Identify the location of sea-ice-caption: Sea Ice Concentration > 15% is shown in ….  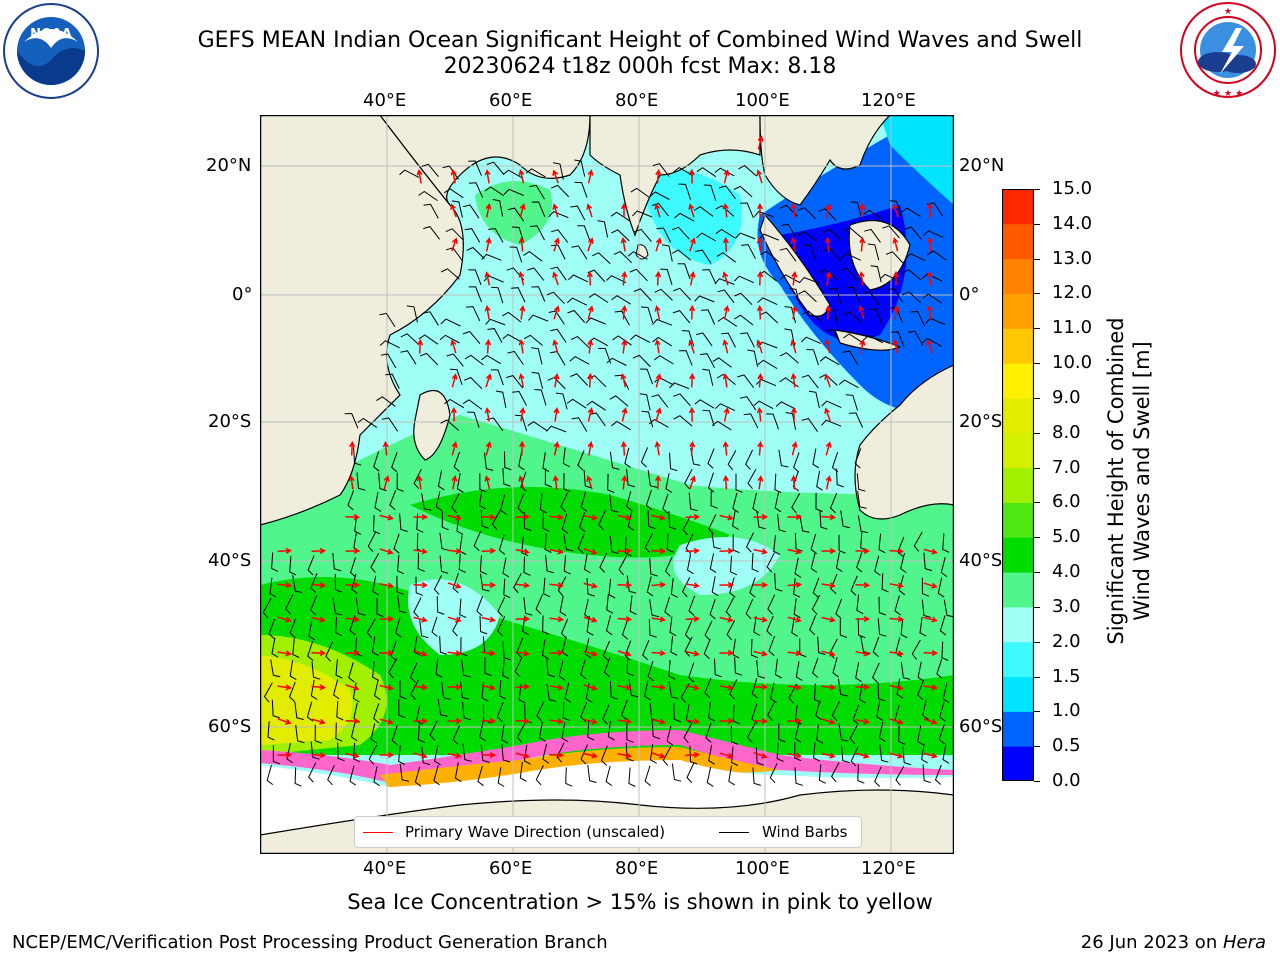
(640, 902).